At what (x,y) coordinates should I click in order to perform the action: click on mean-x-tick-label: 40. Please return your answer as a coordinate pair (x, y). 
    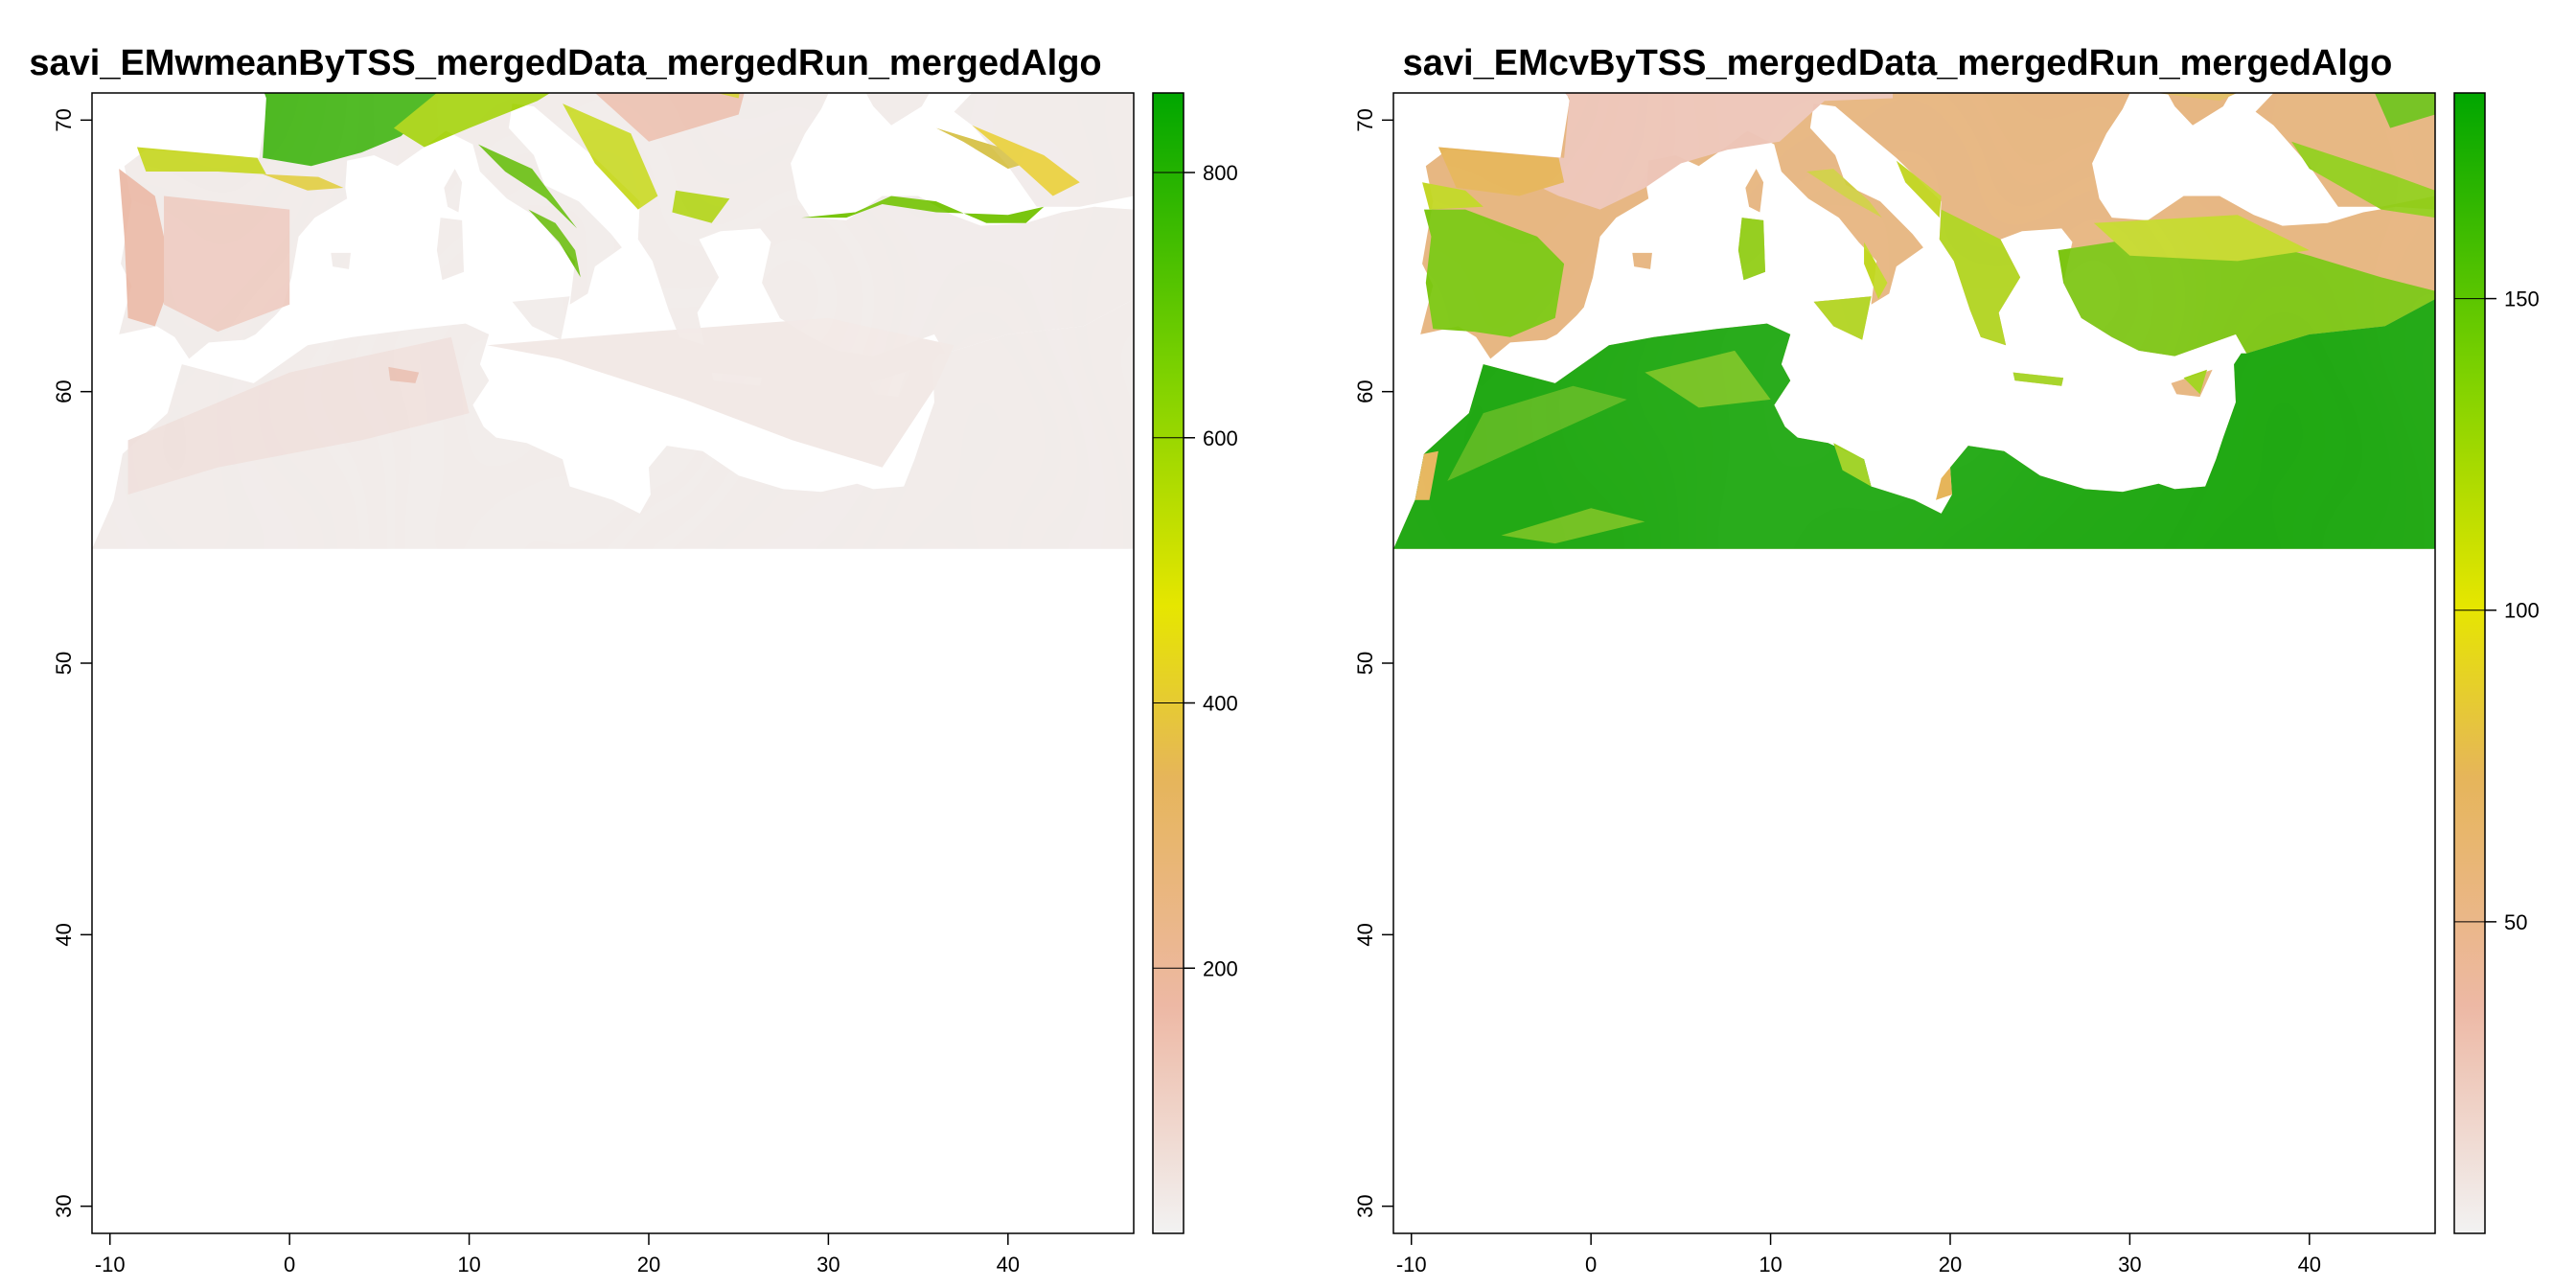
    Looking at the image, I should click on (1008, 1264).